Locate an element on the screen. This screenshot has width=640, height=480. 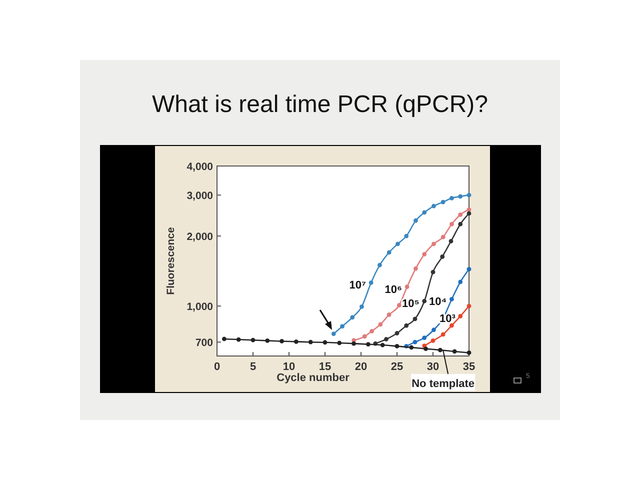
annotation: 10⁴ is located at coordinates (438, 302).